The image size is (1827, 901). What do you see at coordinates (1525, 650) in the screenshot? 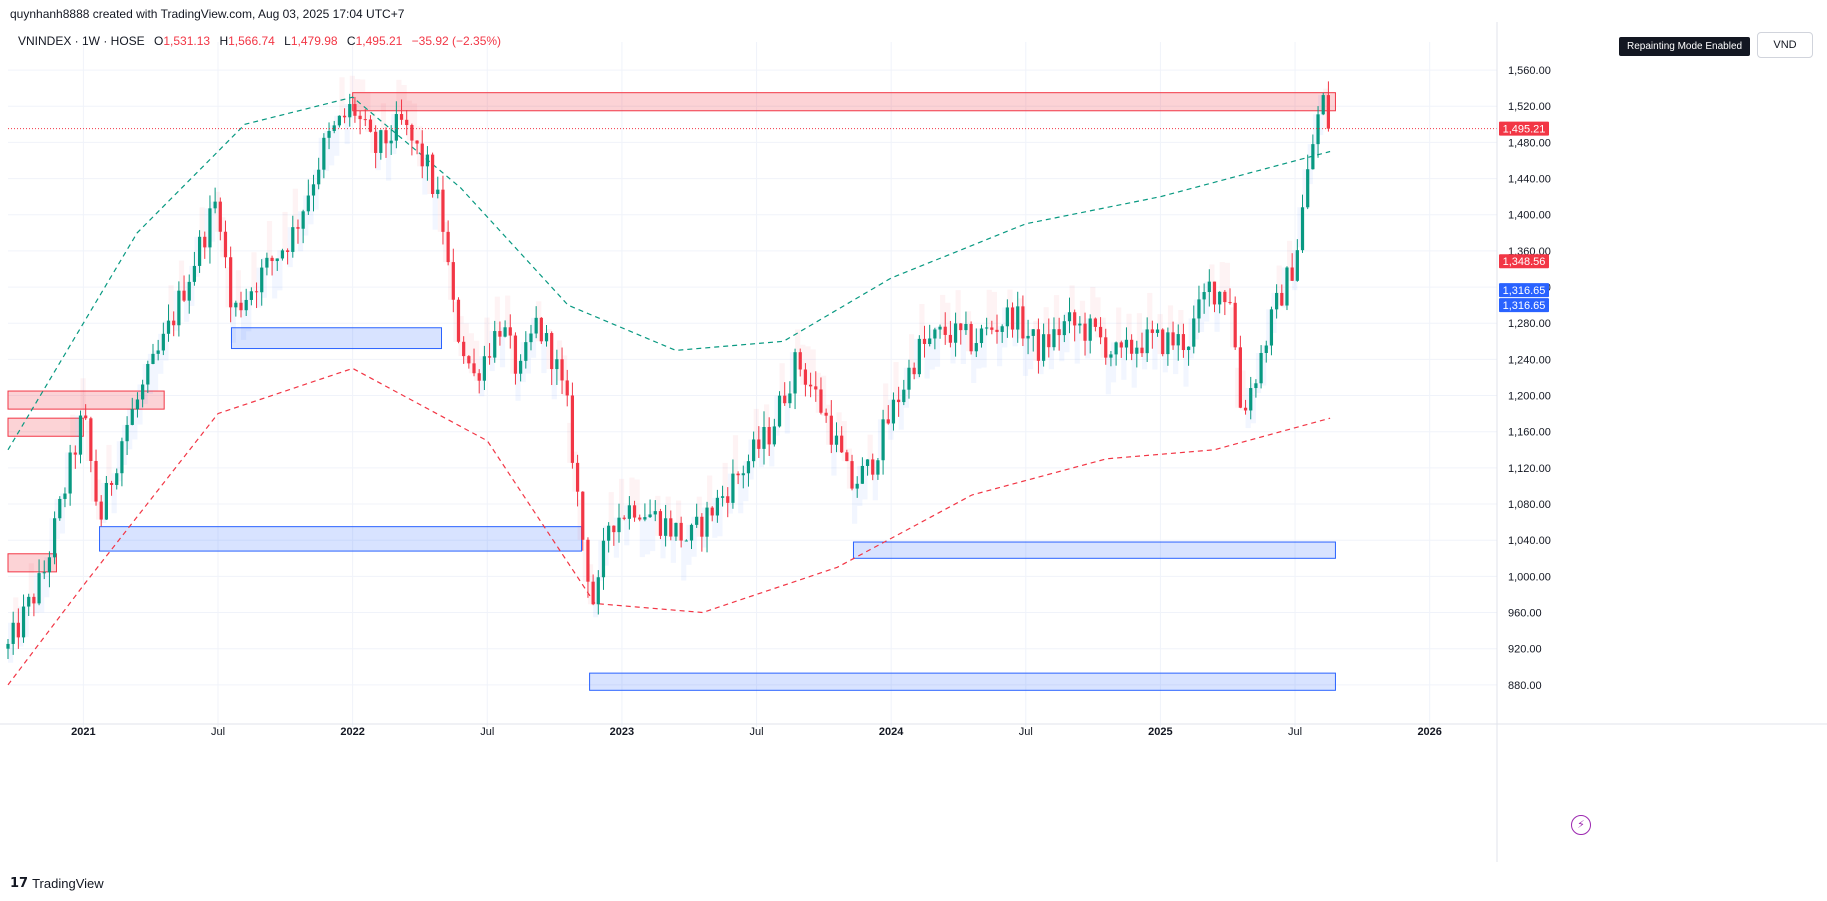
I see `y-tick-label: 920.00` at bounding box center [1525, 650].